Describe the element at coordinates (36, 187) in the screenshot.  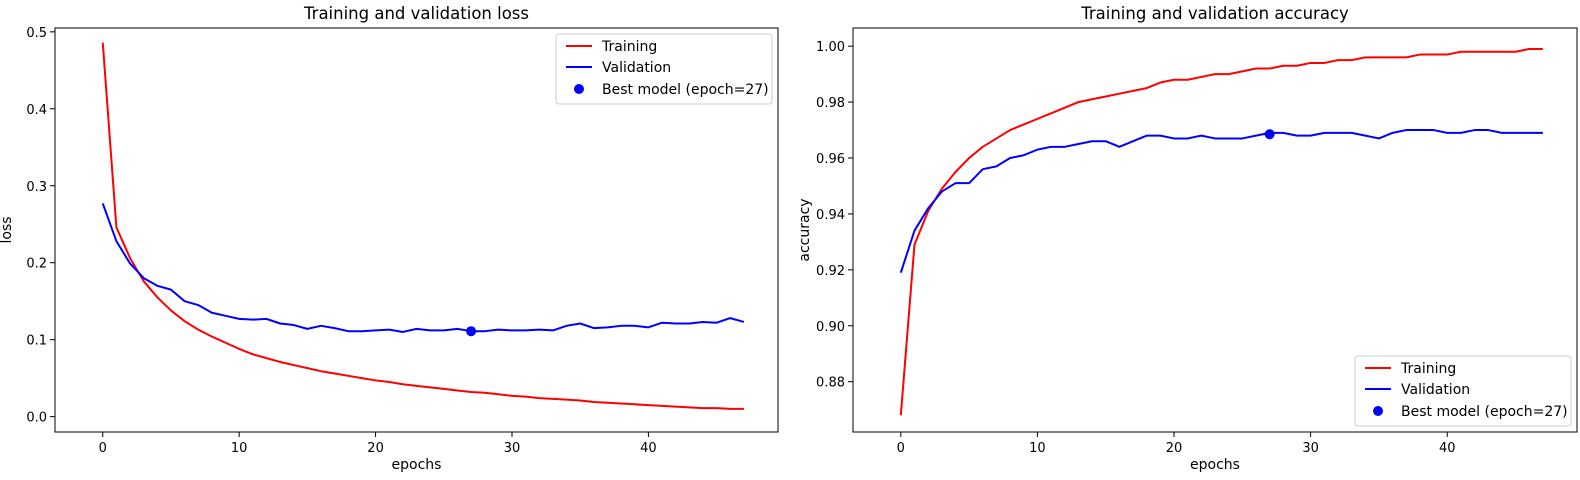
I see `y-tick-label: 0.3` at that location.